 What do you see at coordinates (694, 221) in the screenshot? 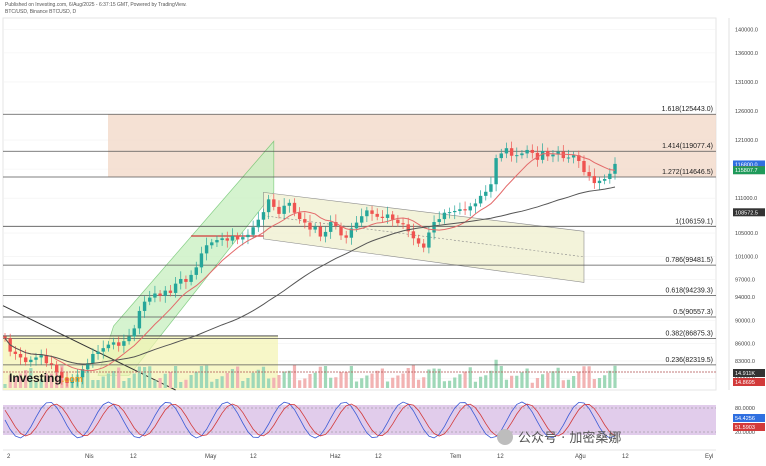
I see `fib-label: 1(106159.1)` at bounding box center [694, 221].